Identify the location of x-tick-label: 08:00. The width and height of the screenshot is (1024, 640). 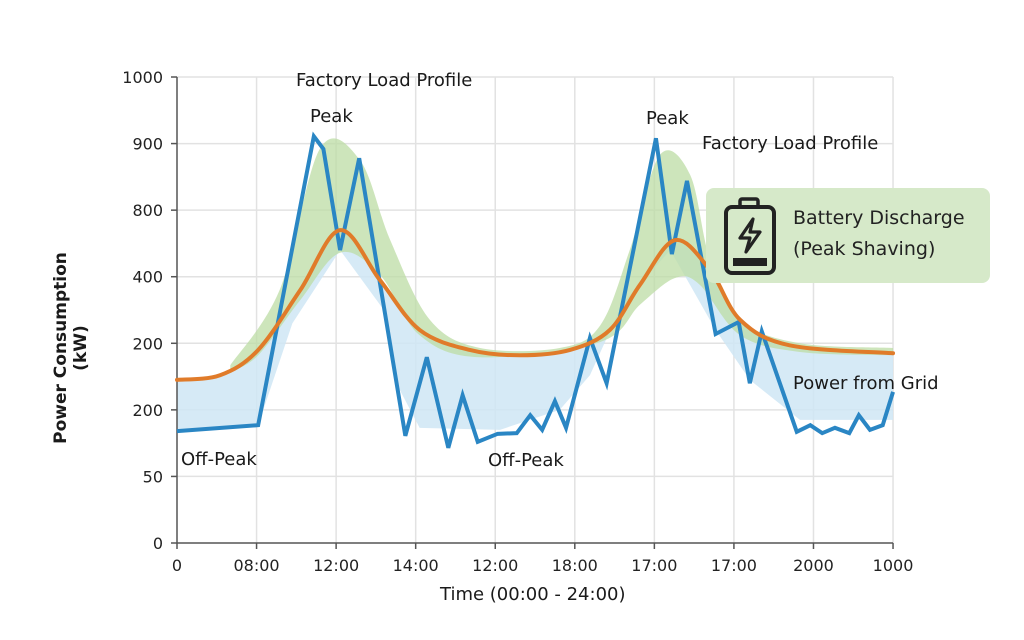
(257, 565).